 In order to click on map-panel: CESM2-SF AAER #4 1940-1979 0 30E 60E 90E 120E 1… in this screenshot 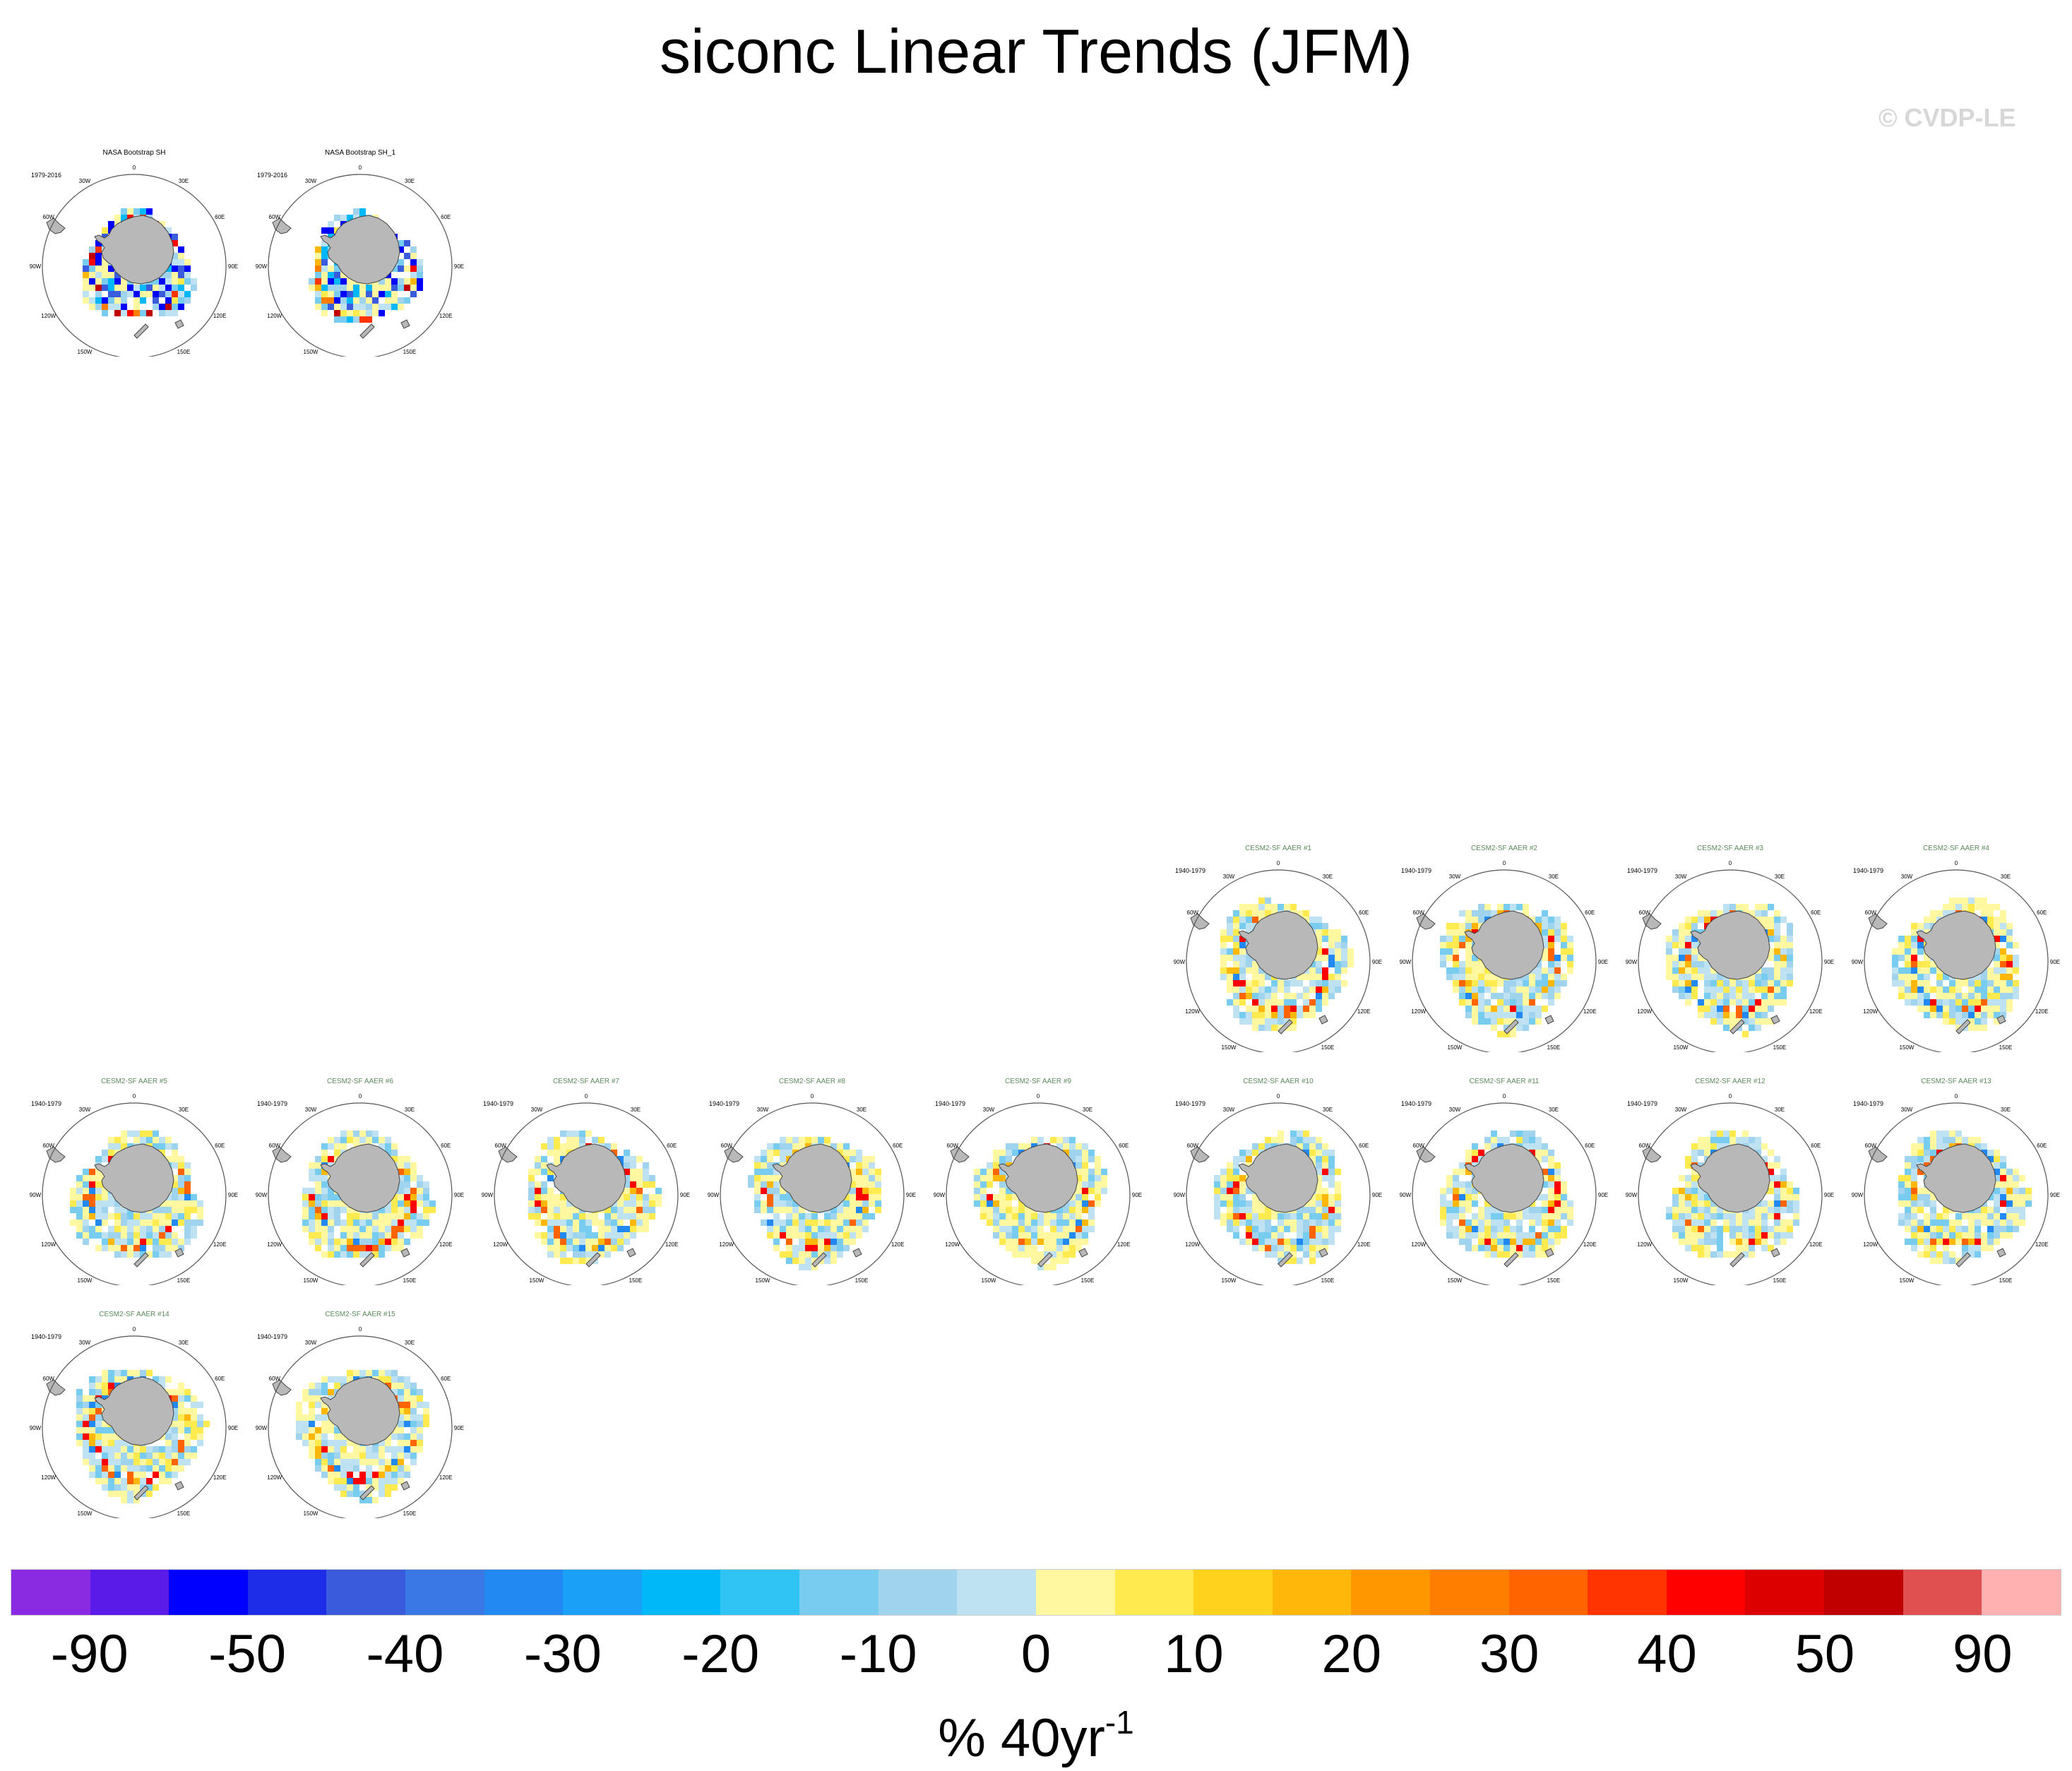, I will do `click(1956, 946)`.